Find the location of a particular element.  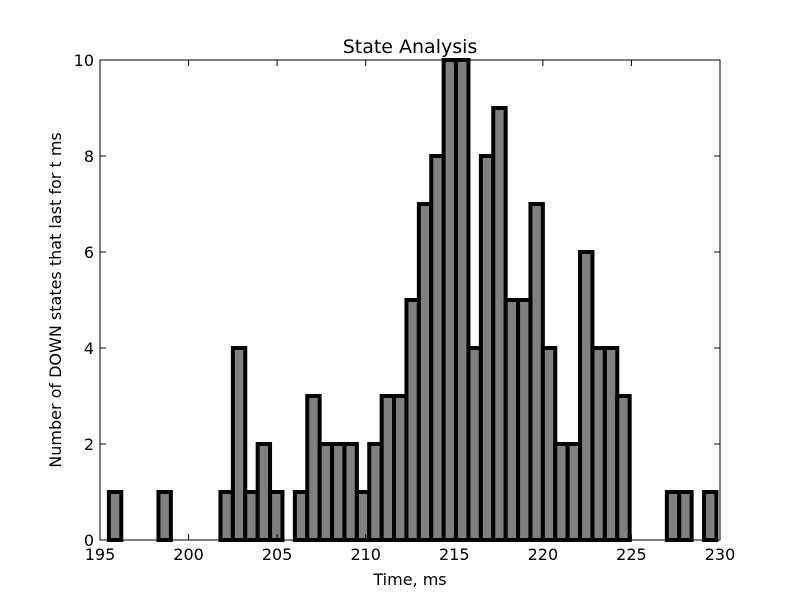

chart-title: State Analysis is located at coordinates (410, 47).